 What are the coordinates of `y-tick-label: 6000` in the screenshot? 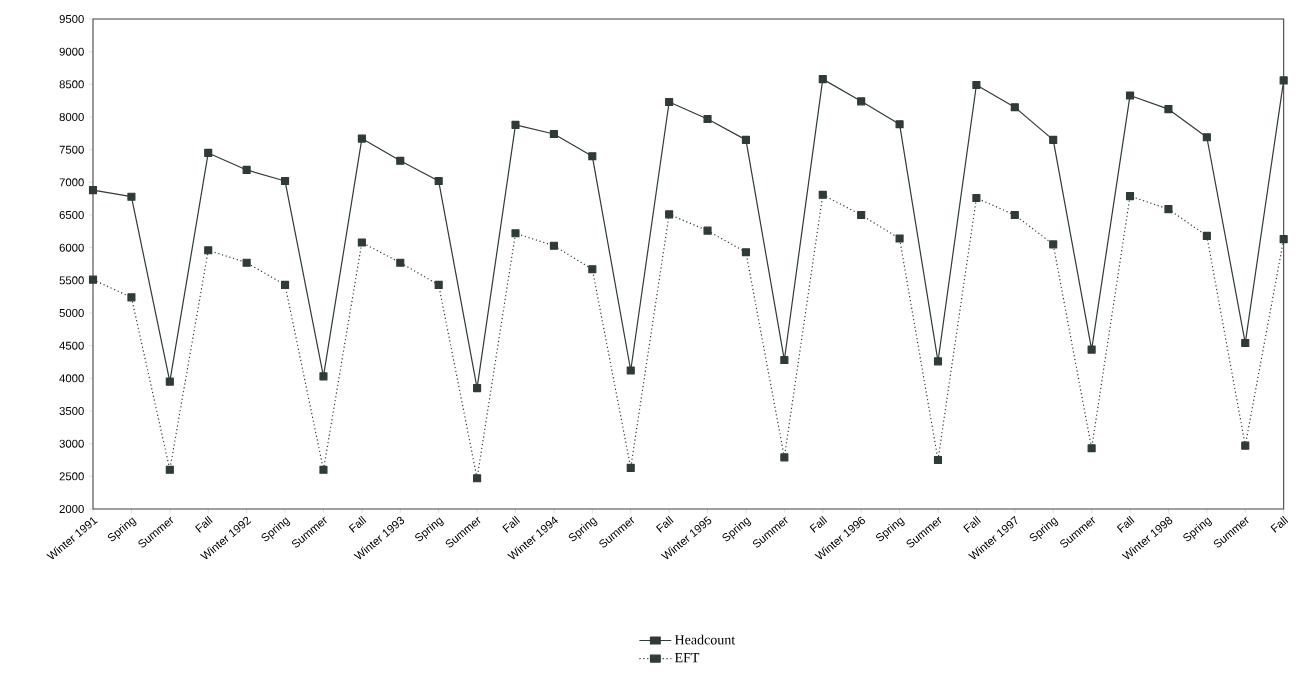 It's located at (71, 247).